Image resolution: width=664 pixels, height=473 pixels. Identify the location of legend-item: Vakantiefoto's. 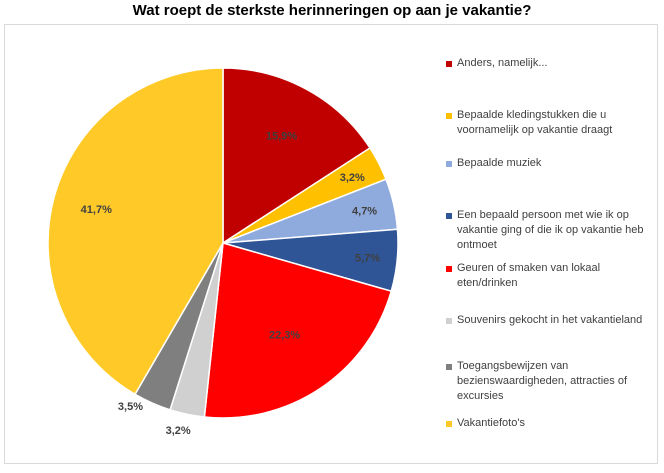
(485, 423).